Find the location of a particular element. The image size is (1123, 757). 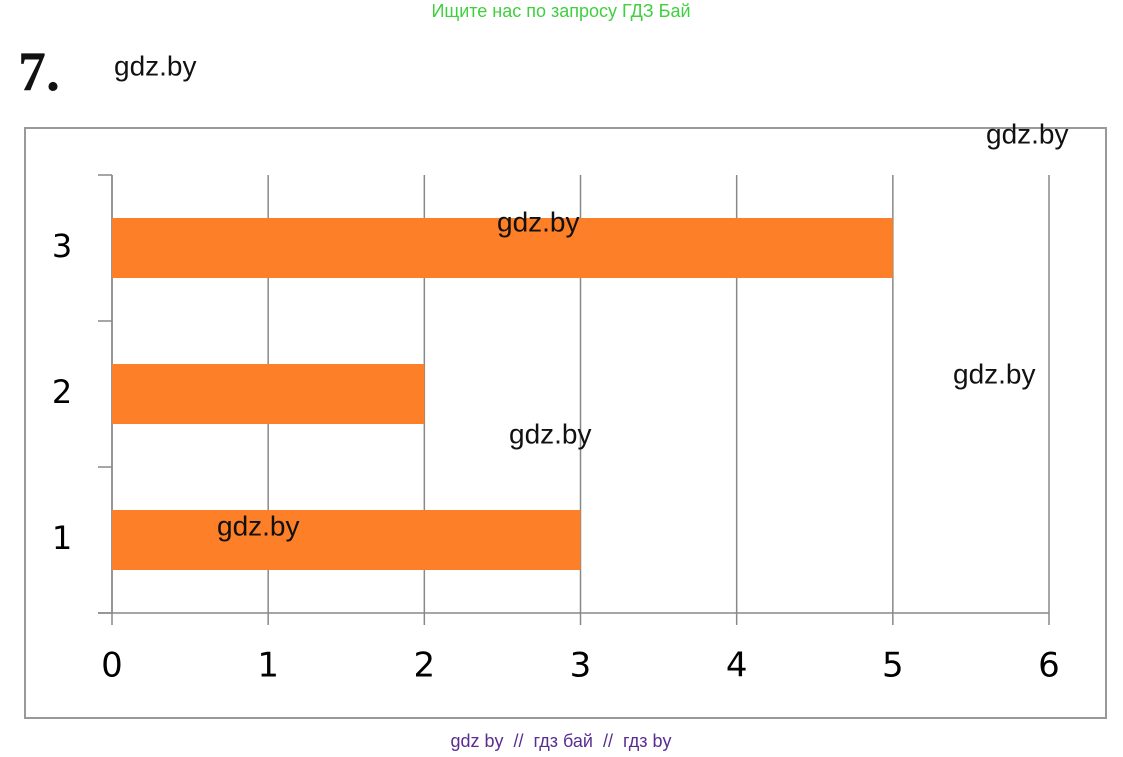

task-number: 7. is located at coordinates (39, 72).